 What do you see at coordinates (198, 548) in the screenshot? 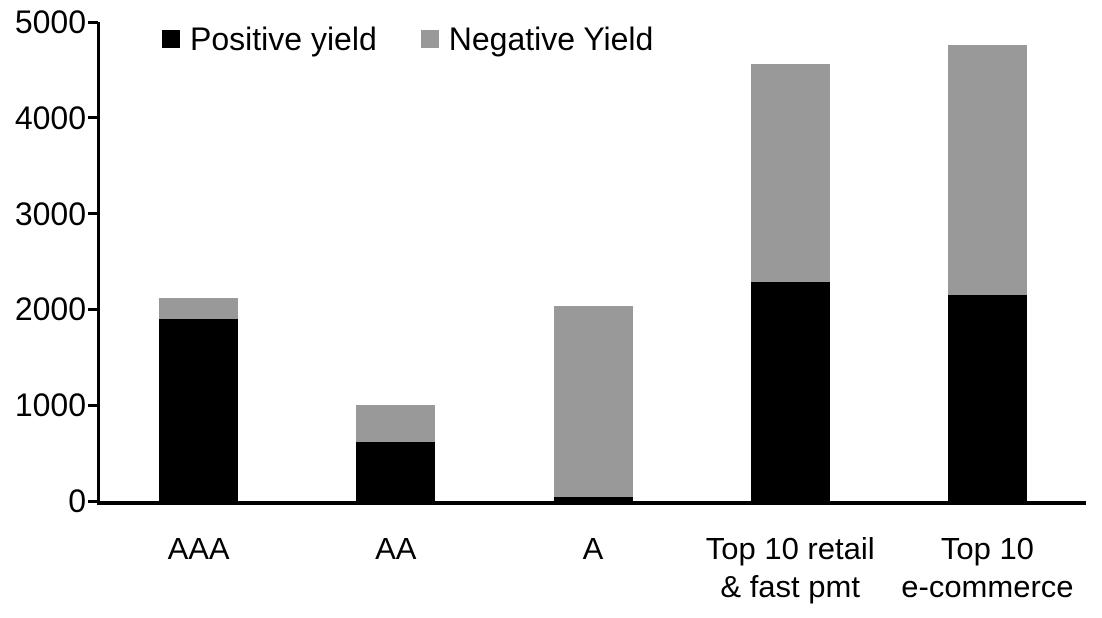
I see `x-category-label: AAA` at bounding box center [198, 548].